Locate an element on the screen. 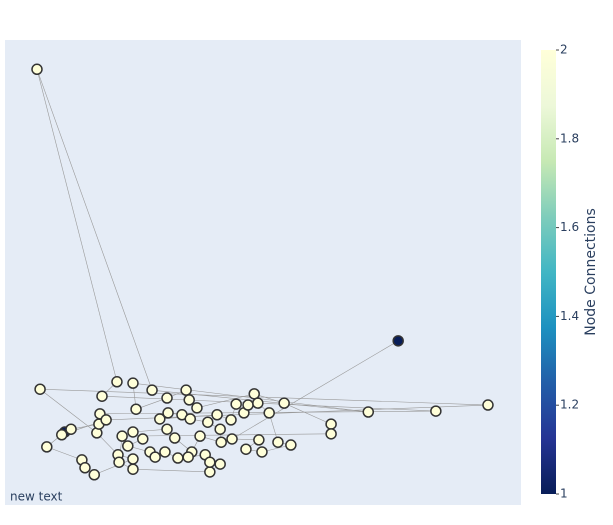 Image resolution: width=613 pixels, height=525 pixels. colorbar-title: Node Connections is located at coordinates (591, 272).